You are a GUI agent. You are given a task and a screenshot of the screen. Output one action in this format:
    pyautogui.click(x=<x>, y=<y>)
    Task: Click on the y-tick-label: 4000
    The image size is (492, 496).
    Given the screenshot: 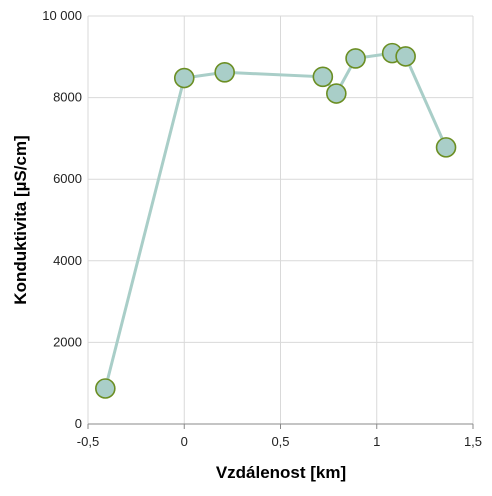 What is the action you would take?
    pyautogui.click(x=67, y=260)
    